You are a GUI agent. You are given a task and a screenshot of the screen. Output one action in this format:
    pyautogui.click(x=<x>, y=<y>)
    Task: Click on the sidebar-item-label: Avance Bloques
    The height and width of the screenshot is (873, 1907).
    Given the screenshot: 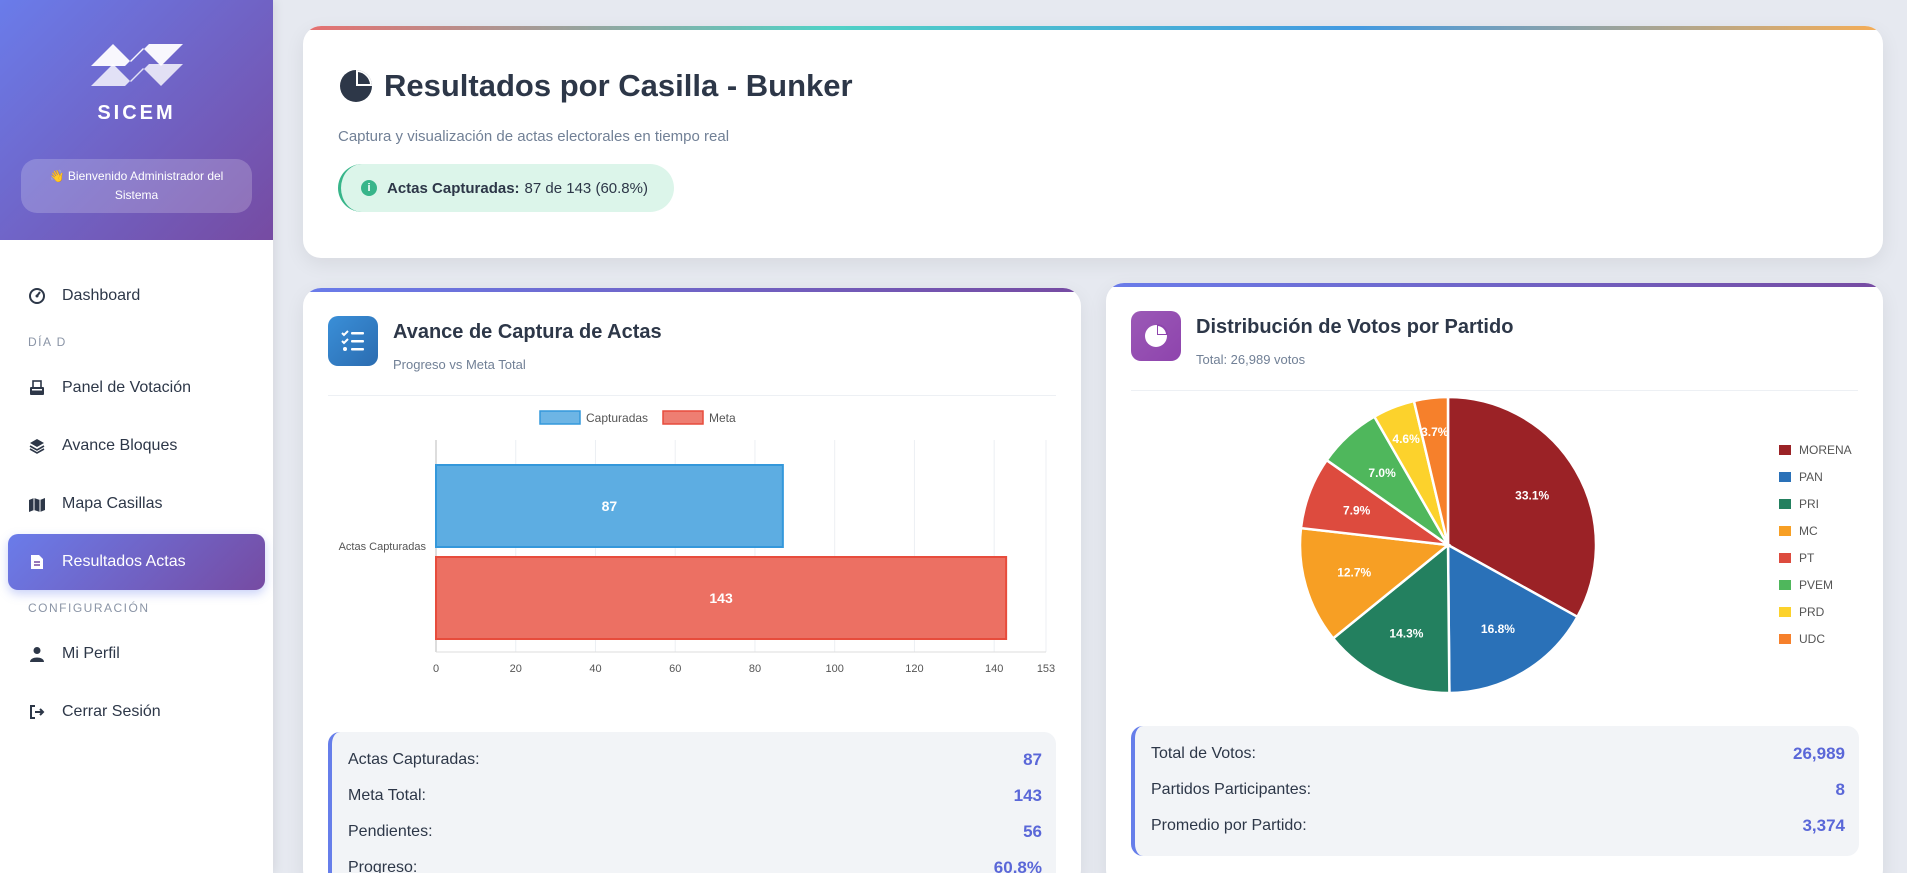 What is the action you would take?
    pyautogui.click(x=120, y=445)
    